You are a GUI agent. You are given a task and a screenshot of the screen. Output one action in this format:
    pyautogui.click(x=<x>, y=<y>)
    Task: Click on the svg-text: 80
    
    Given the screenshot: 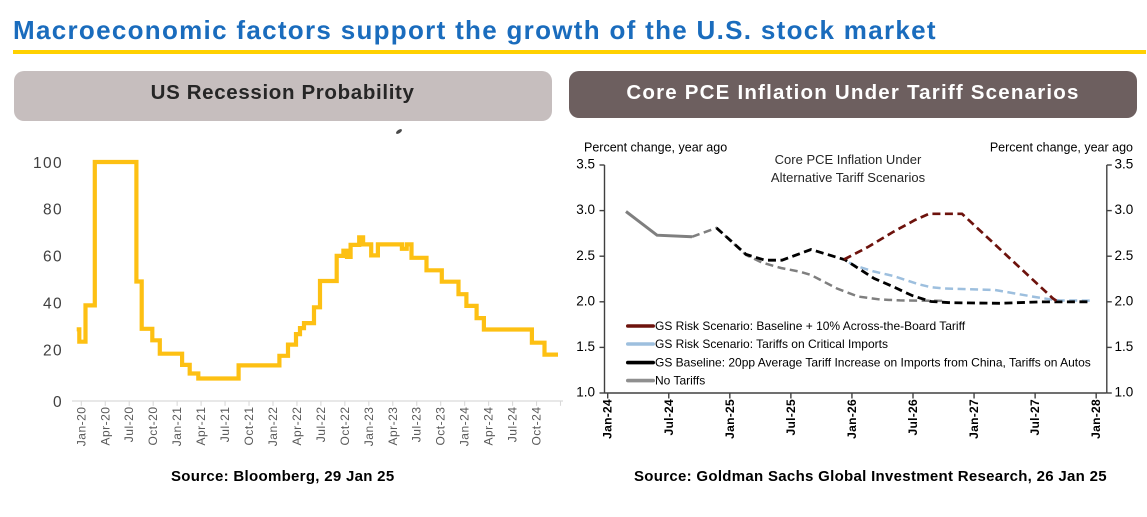 What is the action you would take?
    pyautogui.click(x=53, y=210)
    